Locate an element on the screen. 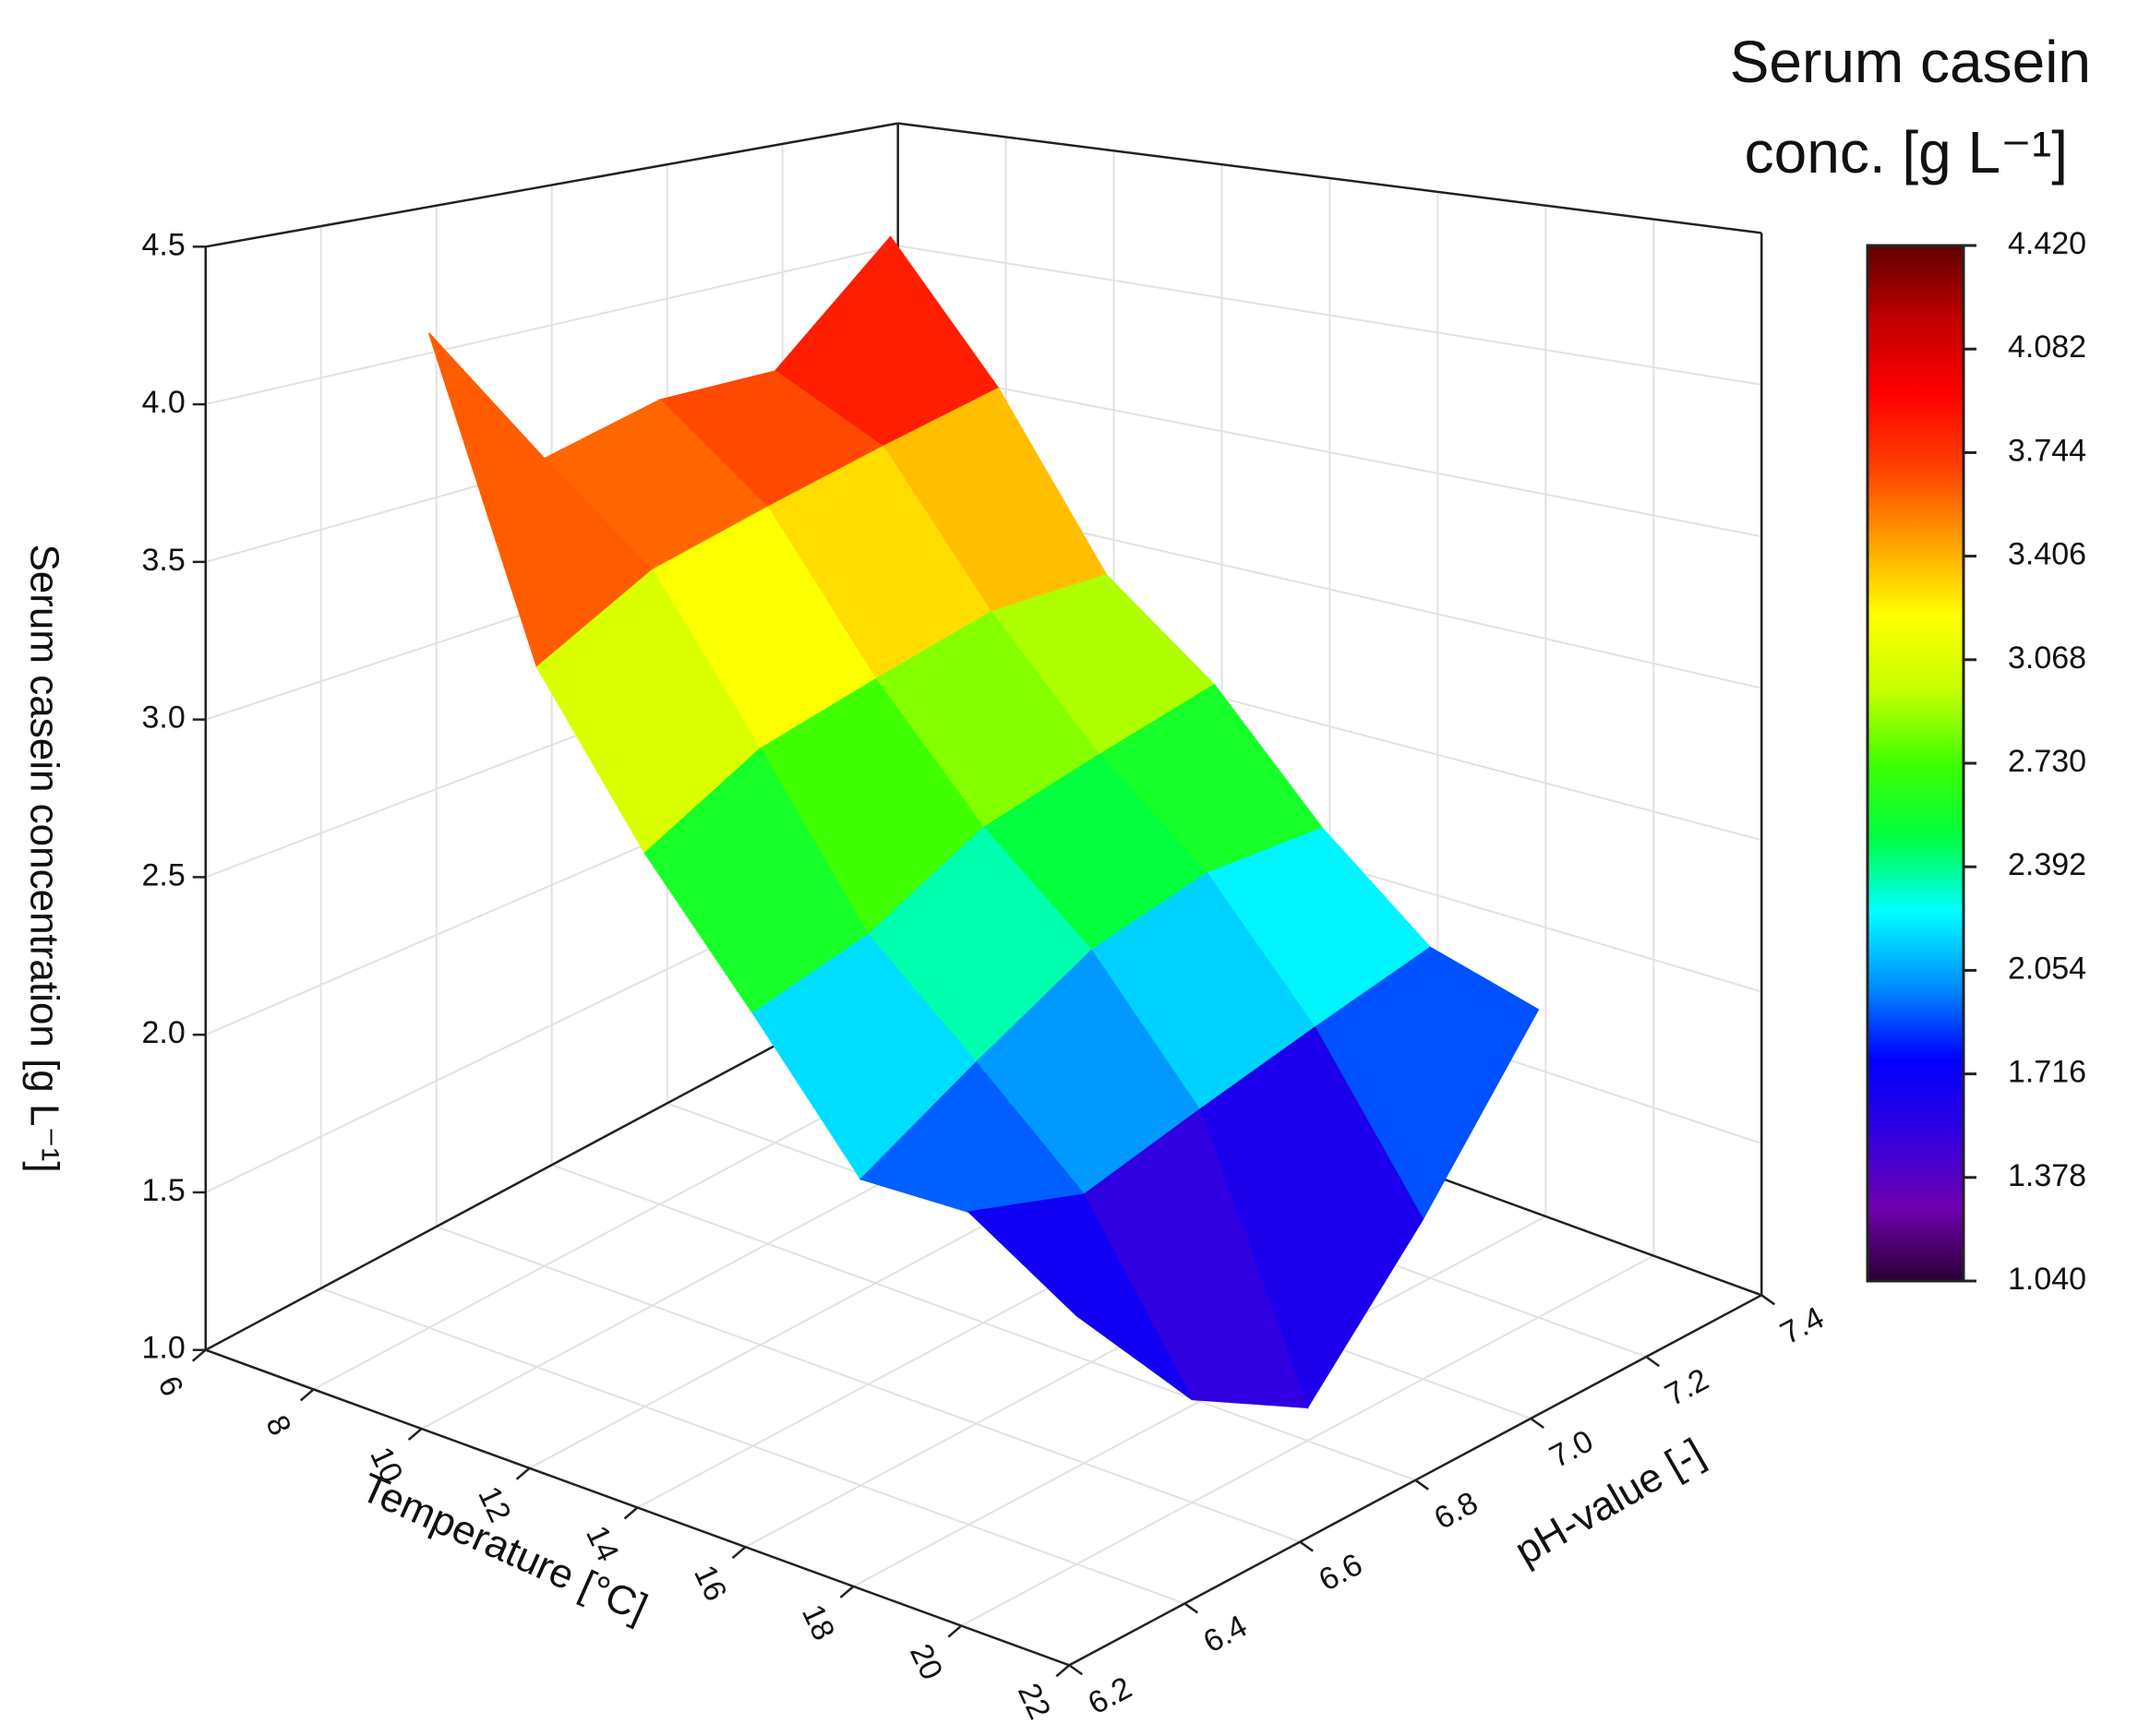  x-tick-label: 8 is located at coordinates (277, 1425).